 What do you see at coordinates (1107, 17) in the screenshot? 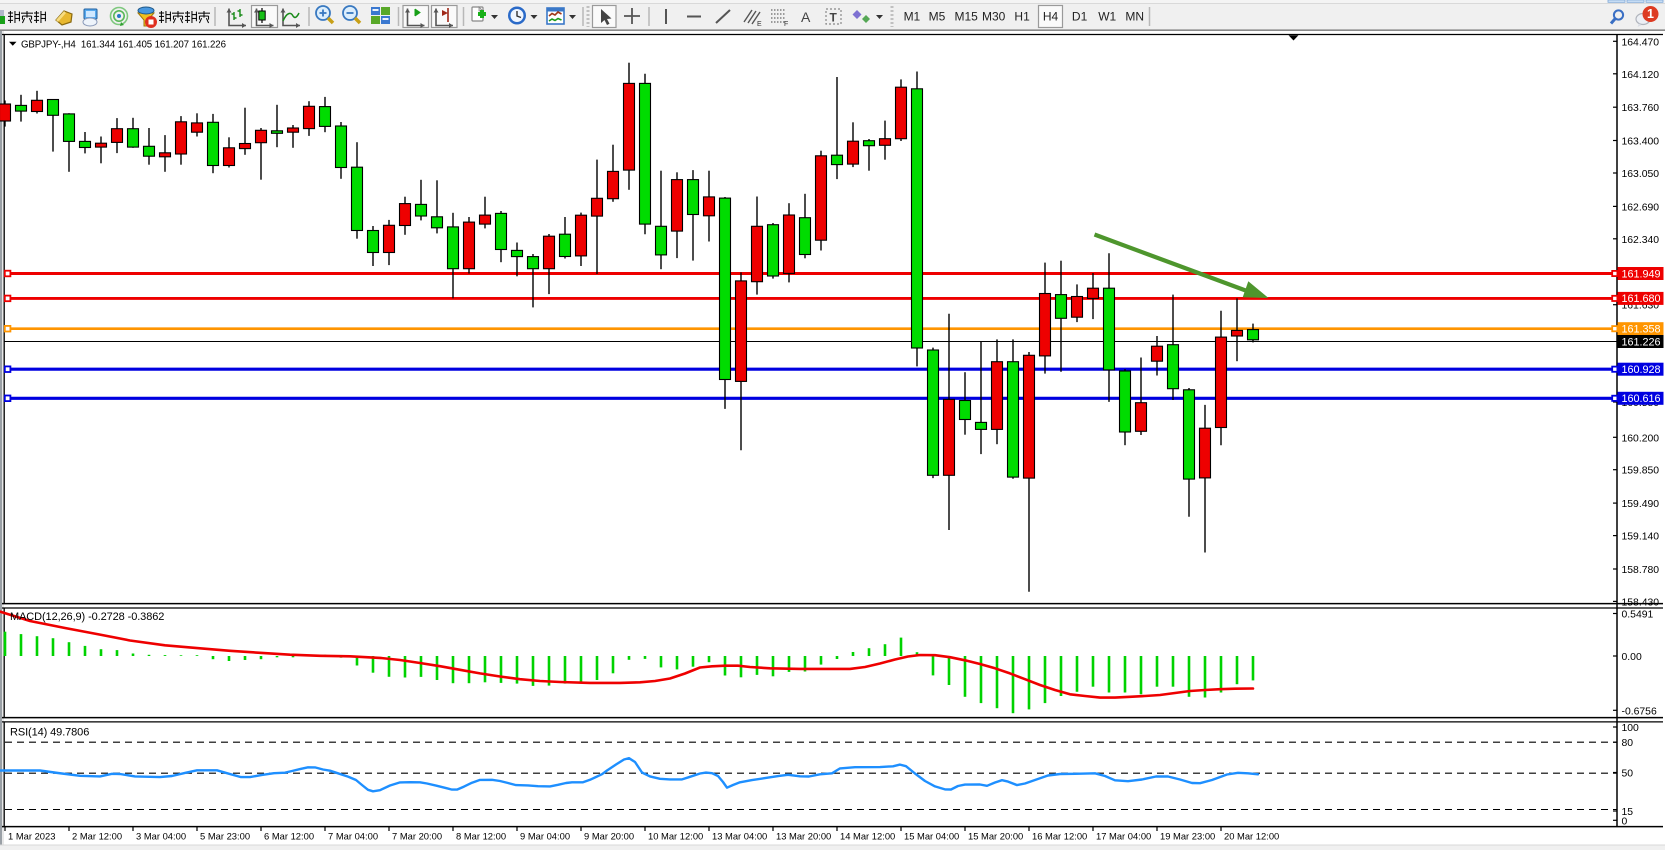
I see `svg-text: W1` at bounding box center [1107, 17].